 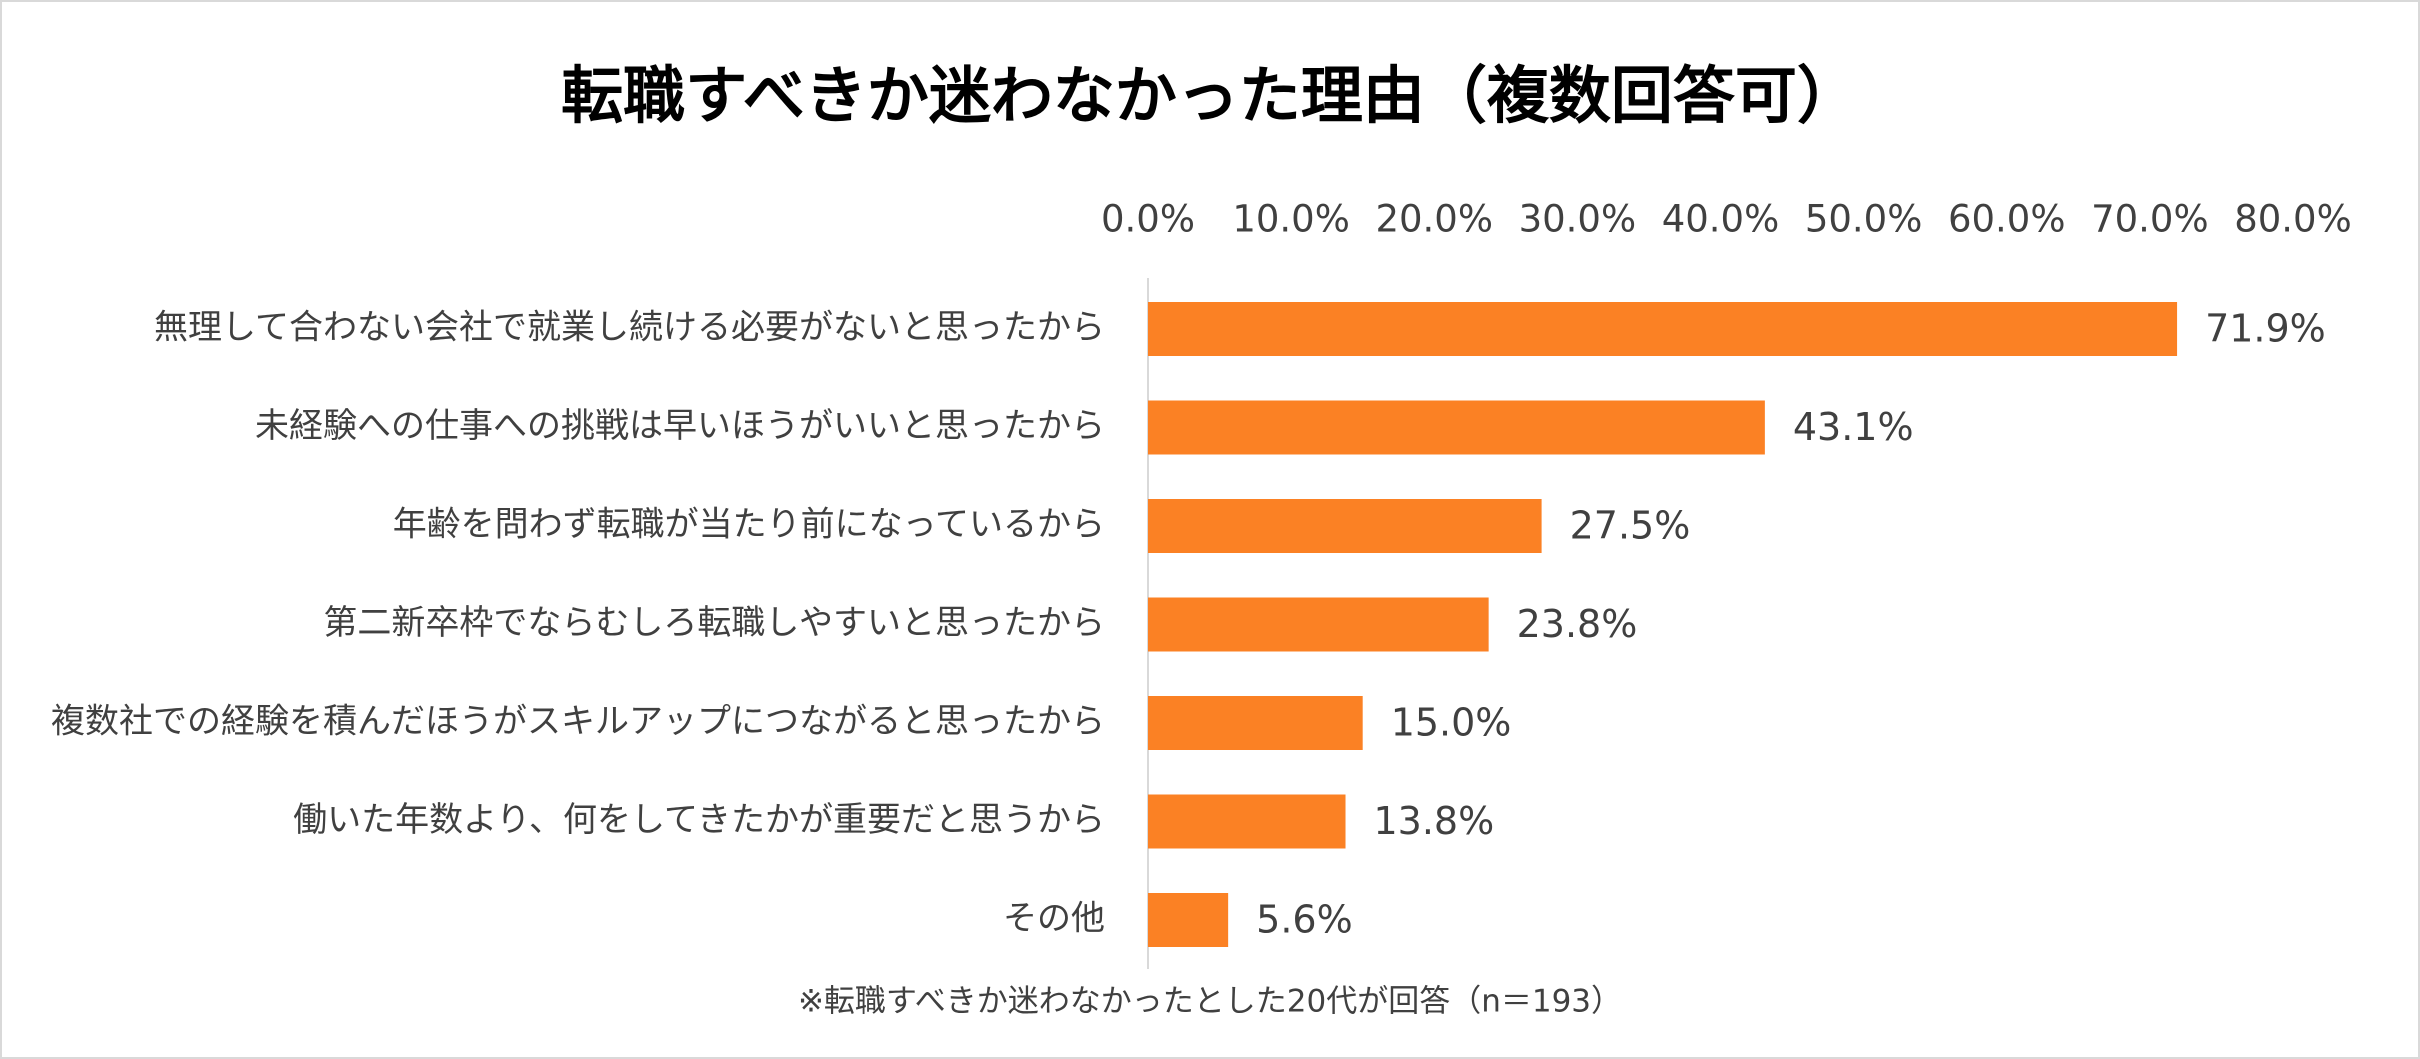 I want to click on x-tick-label: 0.0%, so click(x=1148, y=219).